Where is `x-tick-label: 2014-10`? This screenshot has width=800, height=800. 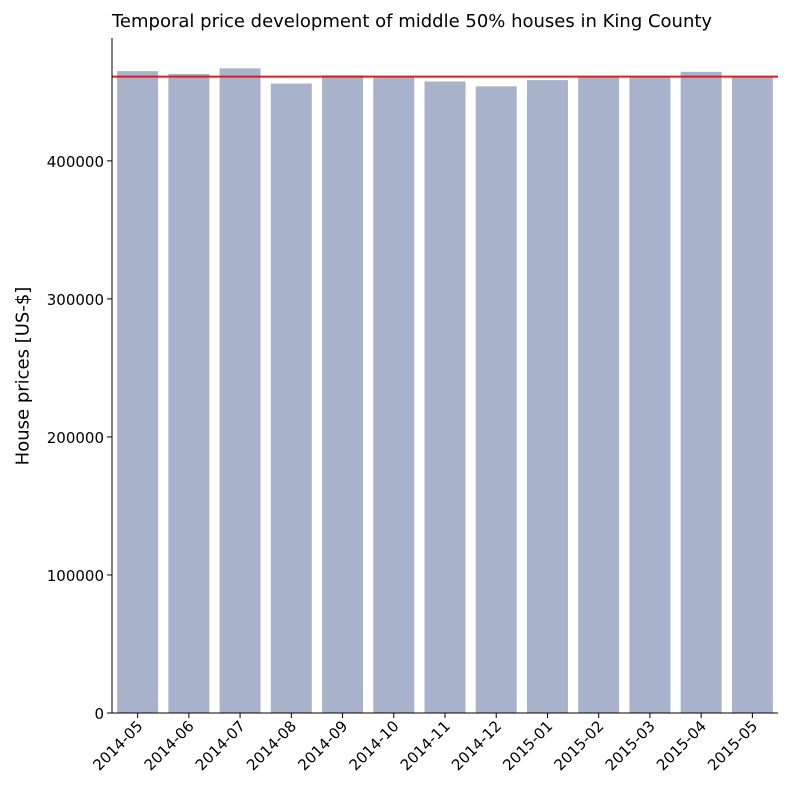 x-tick-label: 2014-10 is located at coordinates (374, 745).